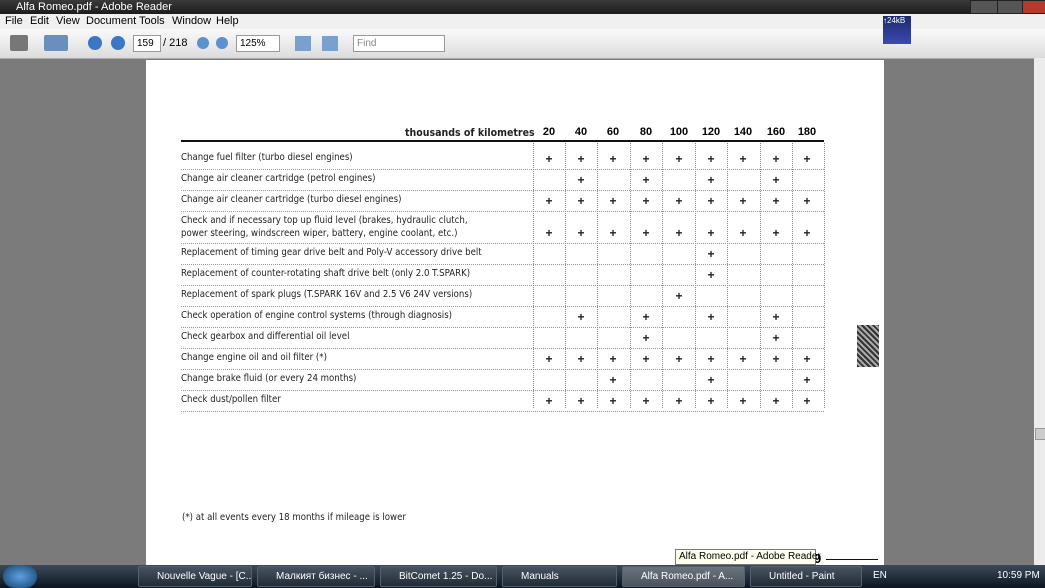  Describe the element at coordinates (175, 43) in the screenshot. I see `page-count: / 218` at that location.